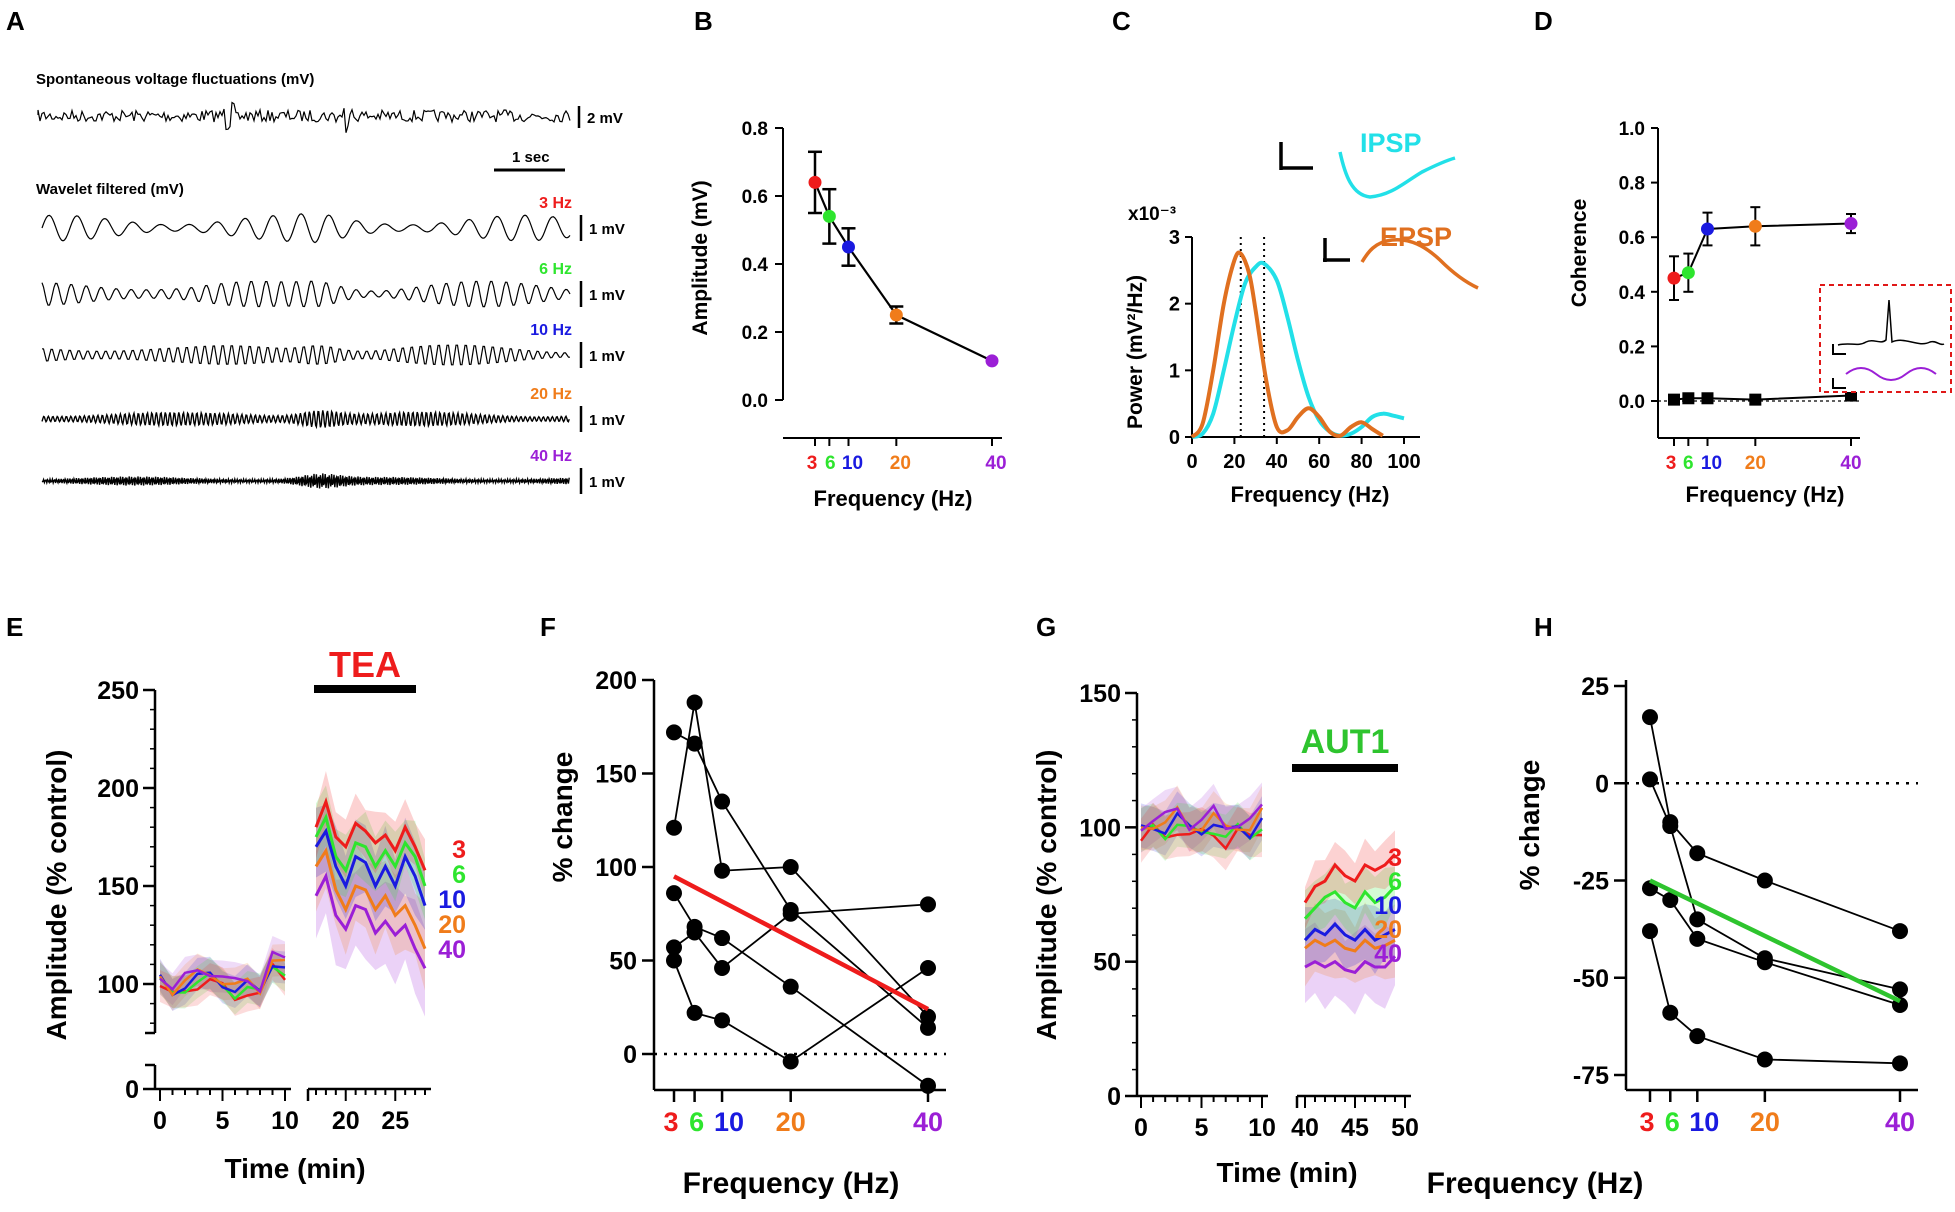 Image resolution: width=1955 pixels, height=1212 pixels. Describe the element at coordinates (815, 182) in the screenshot. I see `b-point-3hz` at that location.